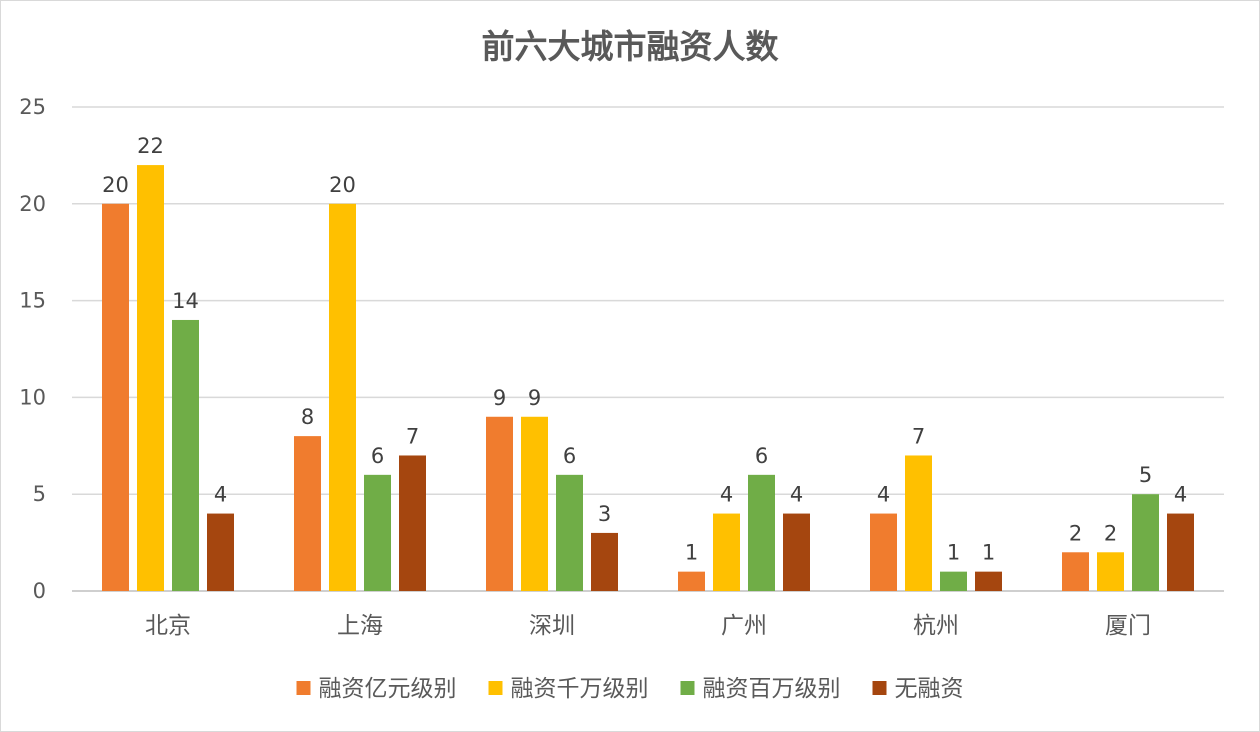 This screenshot has width=1260, height=732. What do you see at coordinates (936, 626) in the screenshot?
I see `x-category-label: 杭州` at bounding box center [936, 626].